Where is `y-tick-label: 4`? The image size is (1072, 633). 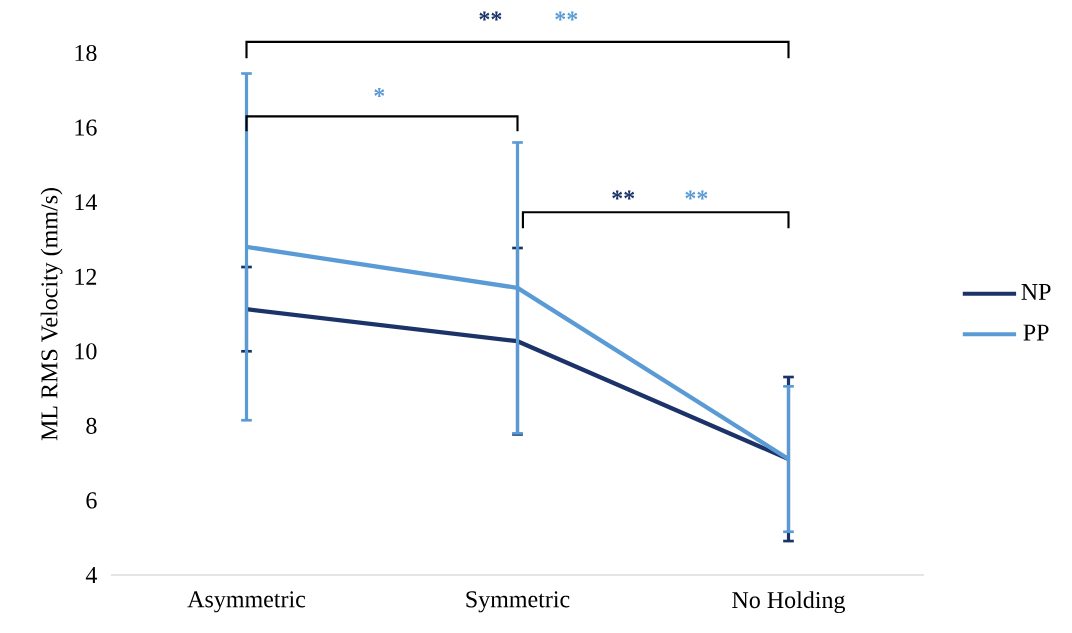
y-tick-label: 4 is located at coordinates (91, 575).